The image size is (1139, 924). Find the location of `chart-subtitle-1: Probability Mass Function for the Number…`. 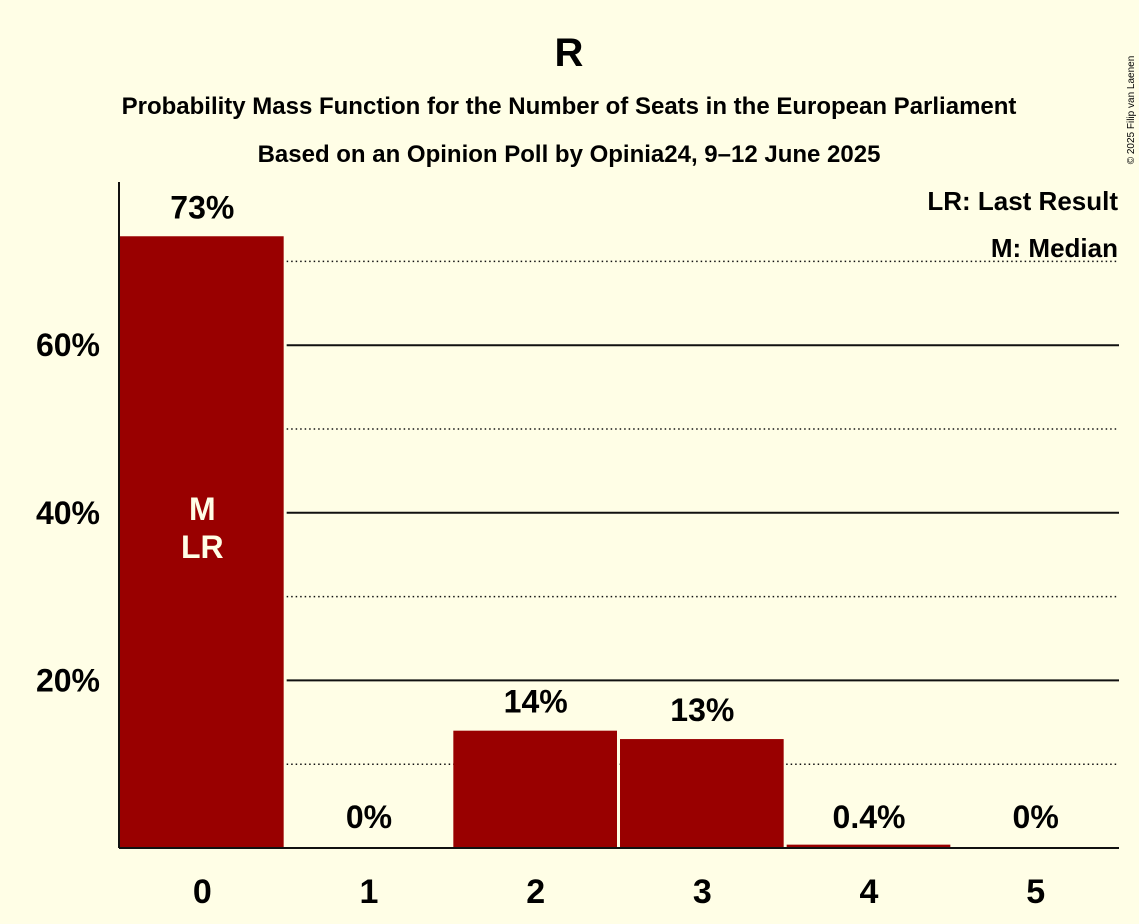

chart-subtitle-1: Probability Mass Function for the Number… is located at coordinates (569, 106).